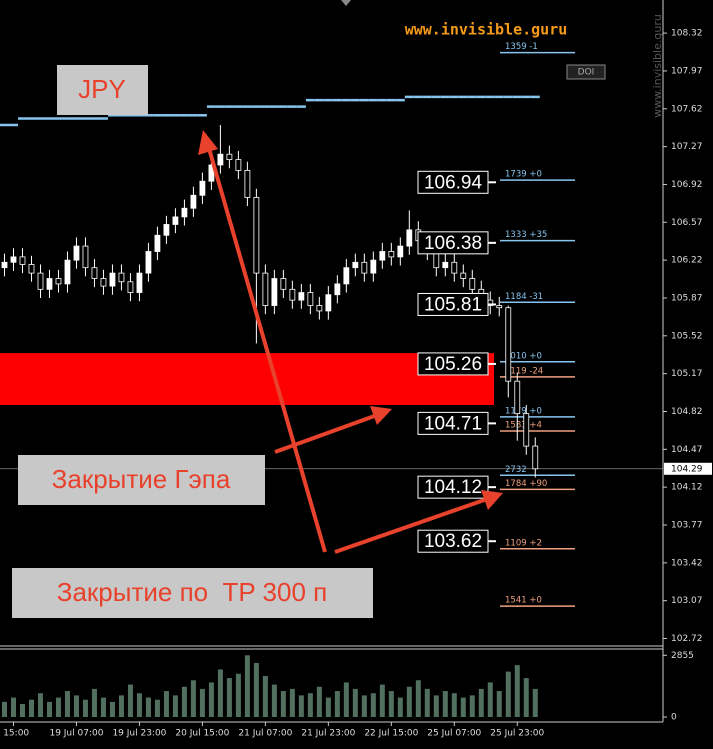  I want to click on y-tick-label: 107.27, so click(687, 147).